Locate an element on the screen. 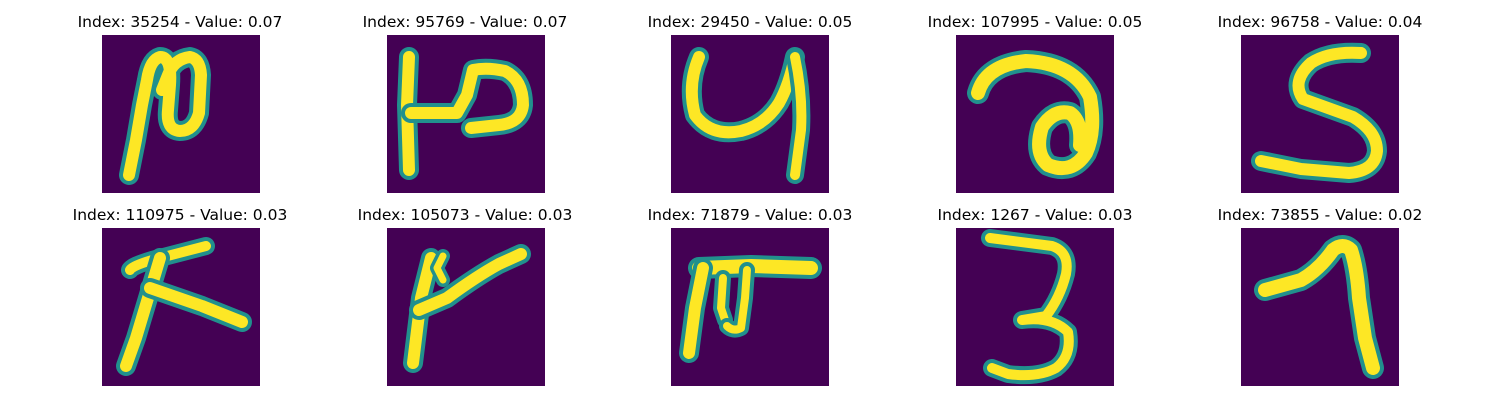  panel-3: Index: 107995 - Value: 0.05 is located at coordinates (1035, 109).